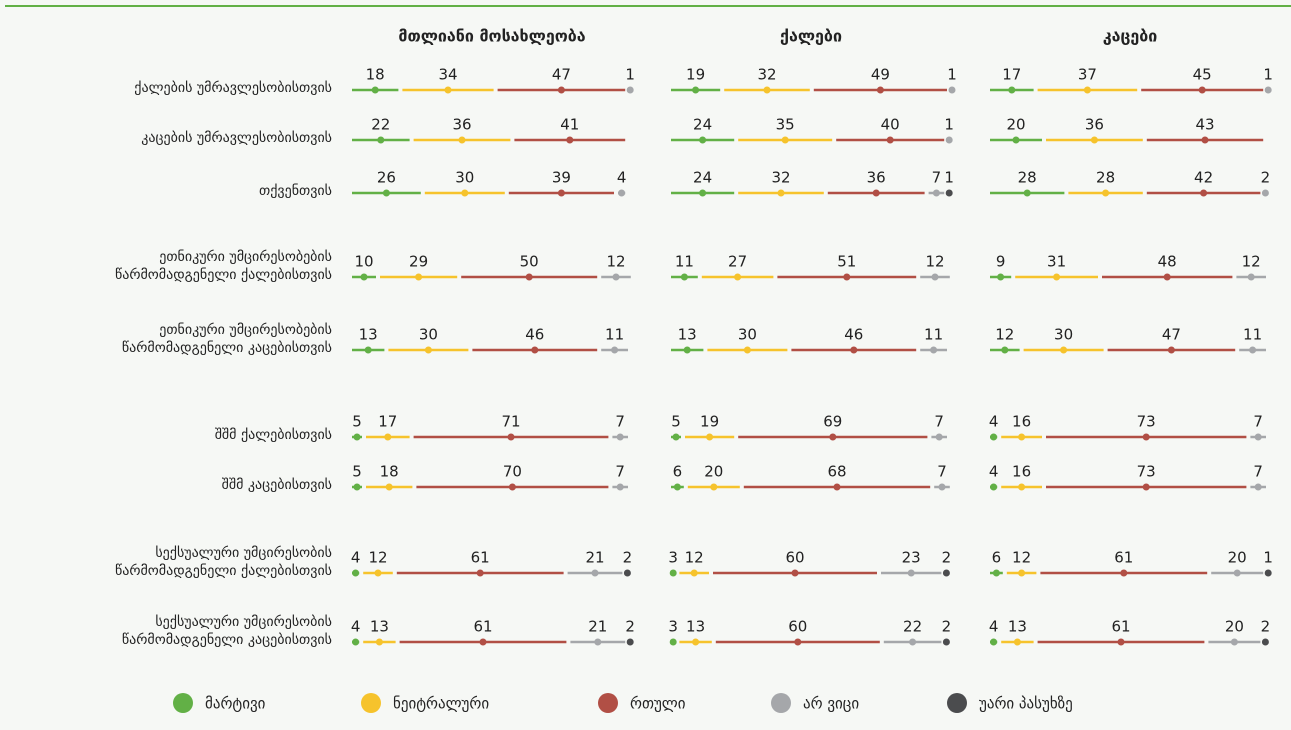 The height and width of the screenshot is (730, 1291). I want to click on value-label: 69, so click(832, 422).